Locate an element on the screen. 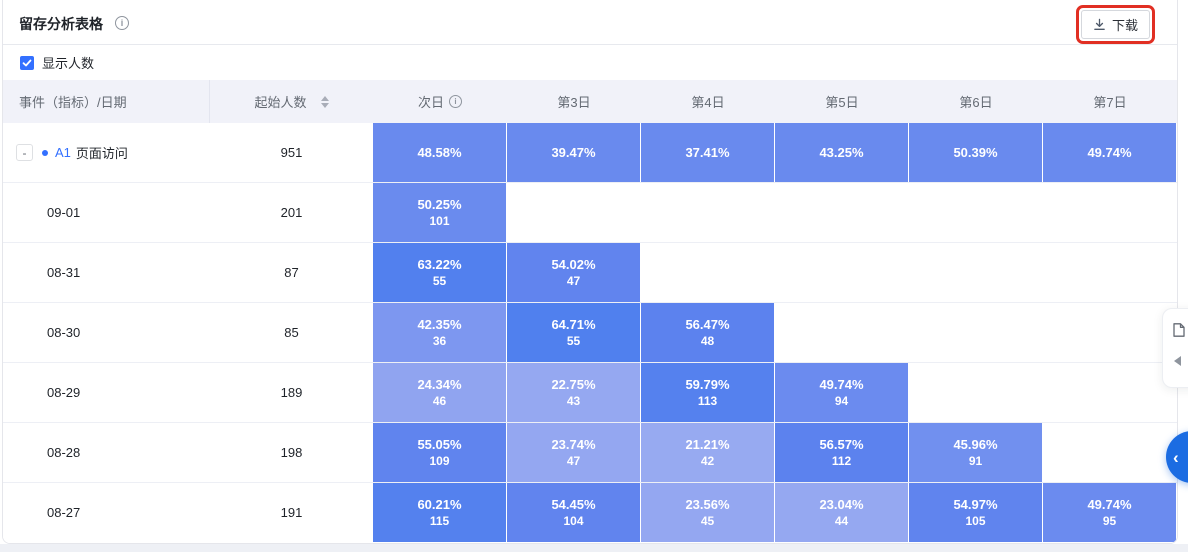 The width and height of the screenshot is (1188, 552). retention-cell: 60.21% 115 is located at coordinates (439, 512).